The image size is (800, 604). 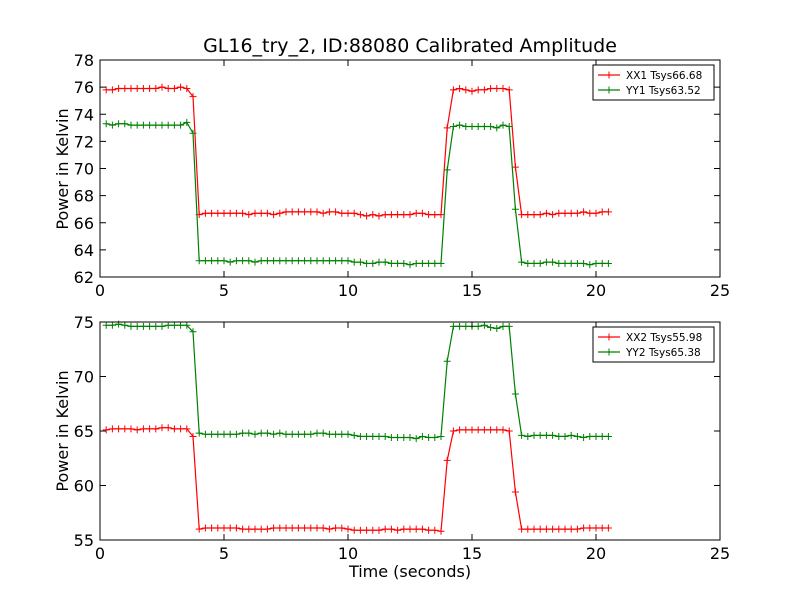 What do you see at coordinates (84, 322) in the screenshot?
I see `y-tick-label: 75` at bounding box center [84, 322].